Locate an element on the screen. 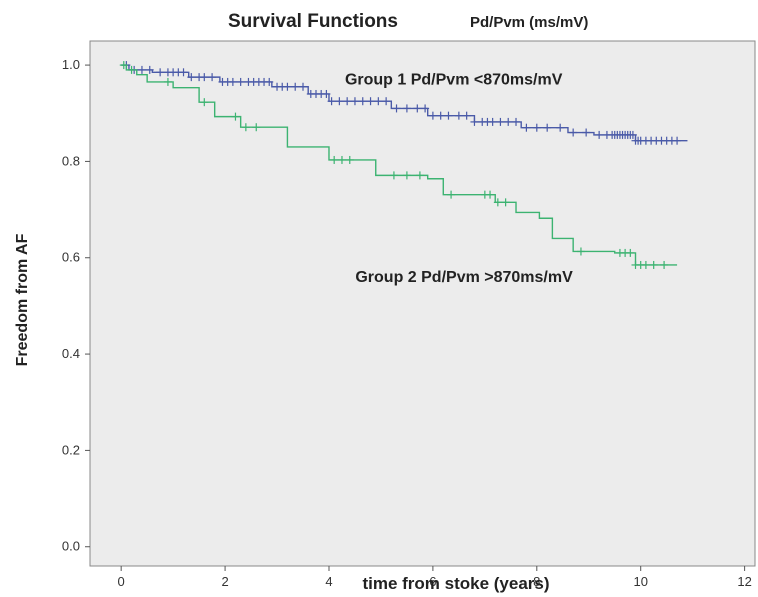  y-tick-label: 0.8 is located at coordinates (71, 160).